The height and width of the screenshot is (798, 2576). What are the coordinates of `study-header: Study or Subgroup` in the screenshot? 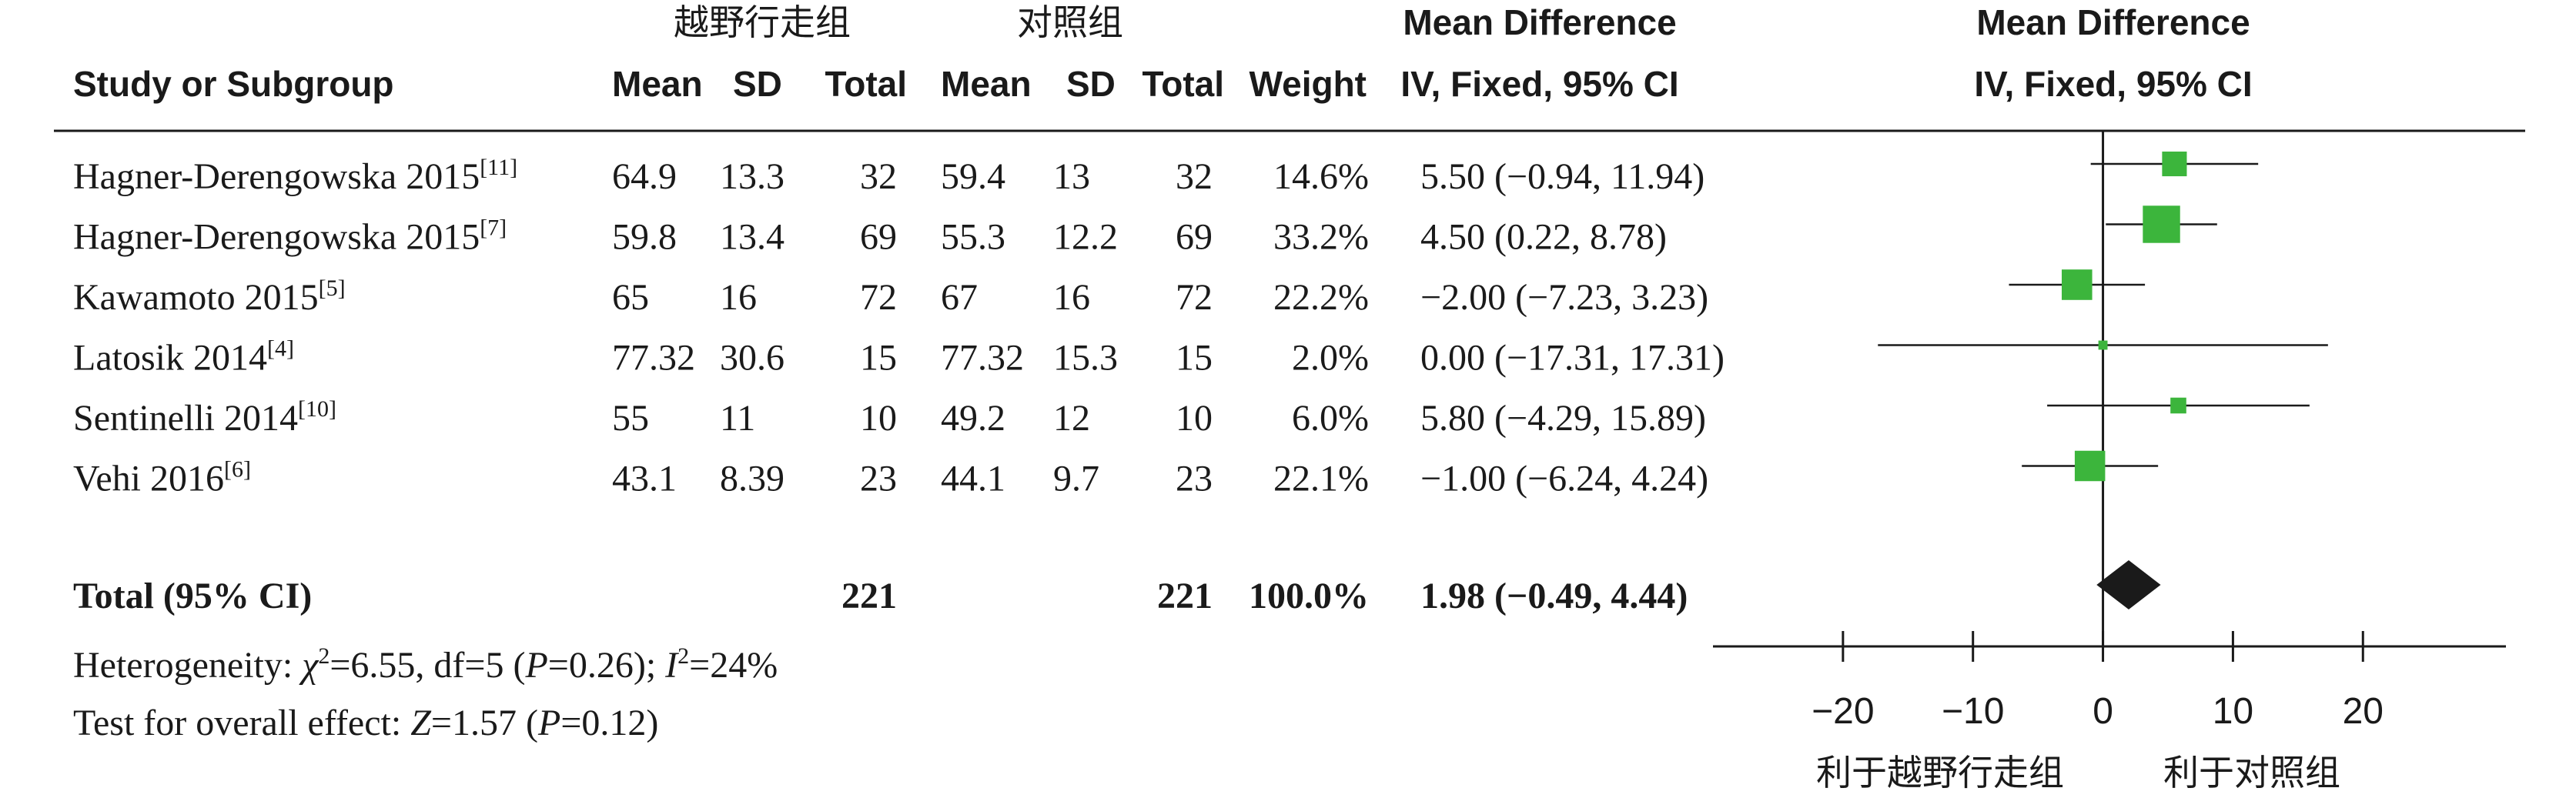 It's located at (234, 84).